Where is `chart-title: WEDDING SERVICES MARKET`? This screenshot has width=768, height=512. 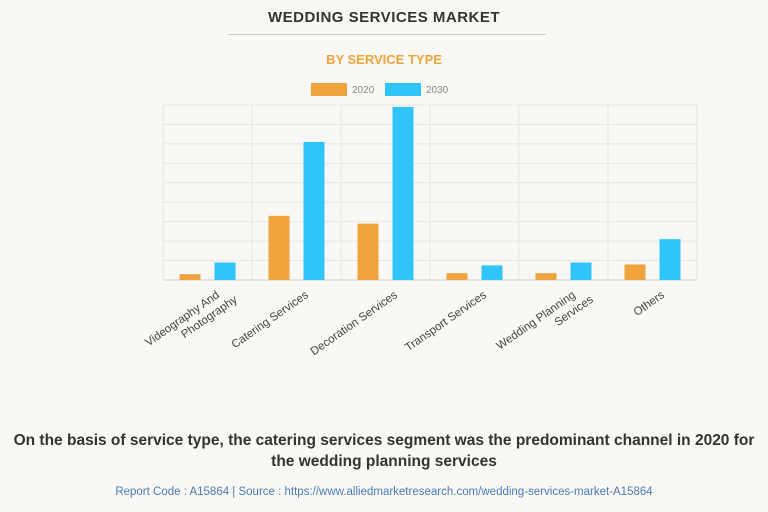 chart-title: WEDDING SERVICES MARKET is located at coordinates (384, 17).